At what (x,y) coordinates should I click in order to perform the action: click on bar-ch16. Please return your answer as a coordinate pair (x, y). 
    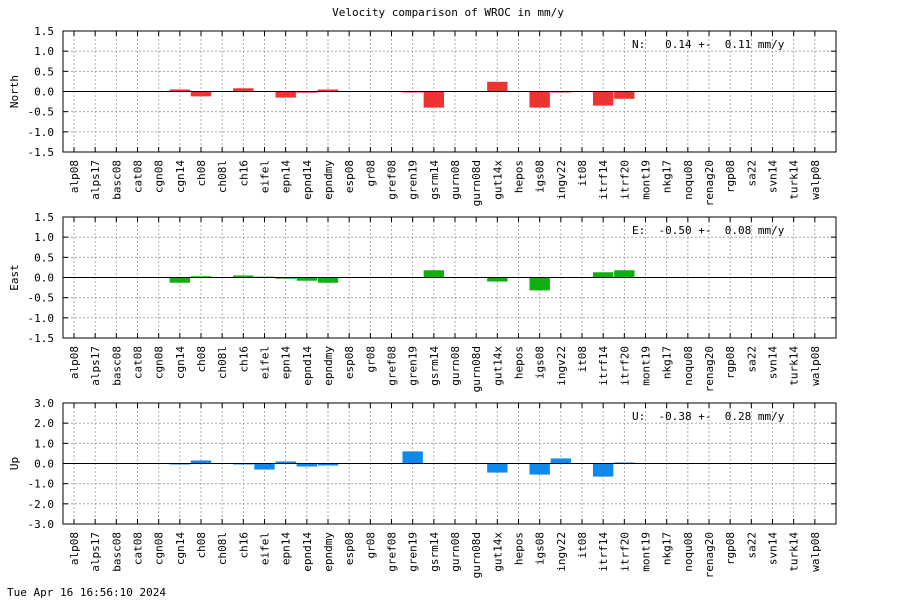
    Looking at the image, I should click on (243, 464).